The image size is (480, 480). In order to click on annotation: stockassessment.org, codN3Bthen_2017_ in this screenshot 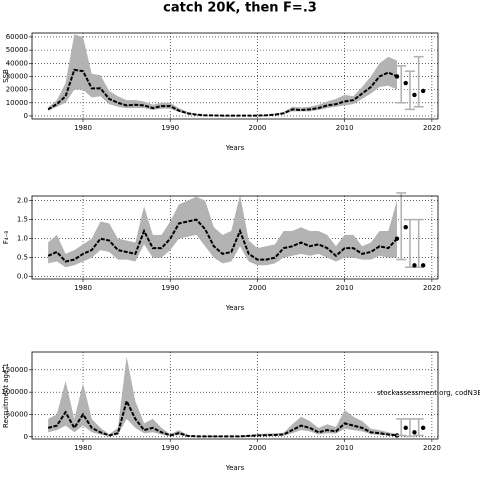, I will do `click(428, 393)`.